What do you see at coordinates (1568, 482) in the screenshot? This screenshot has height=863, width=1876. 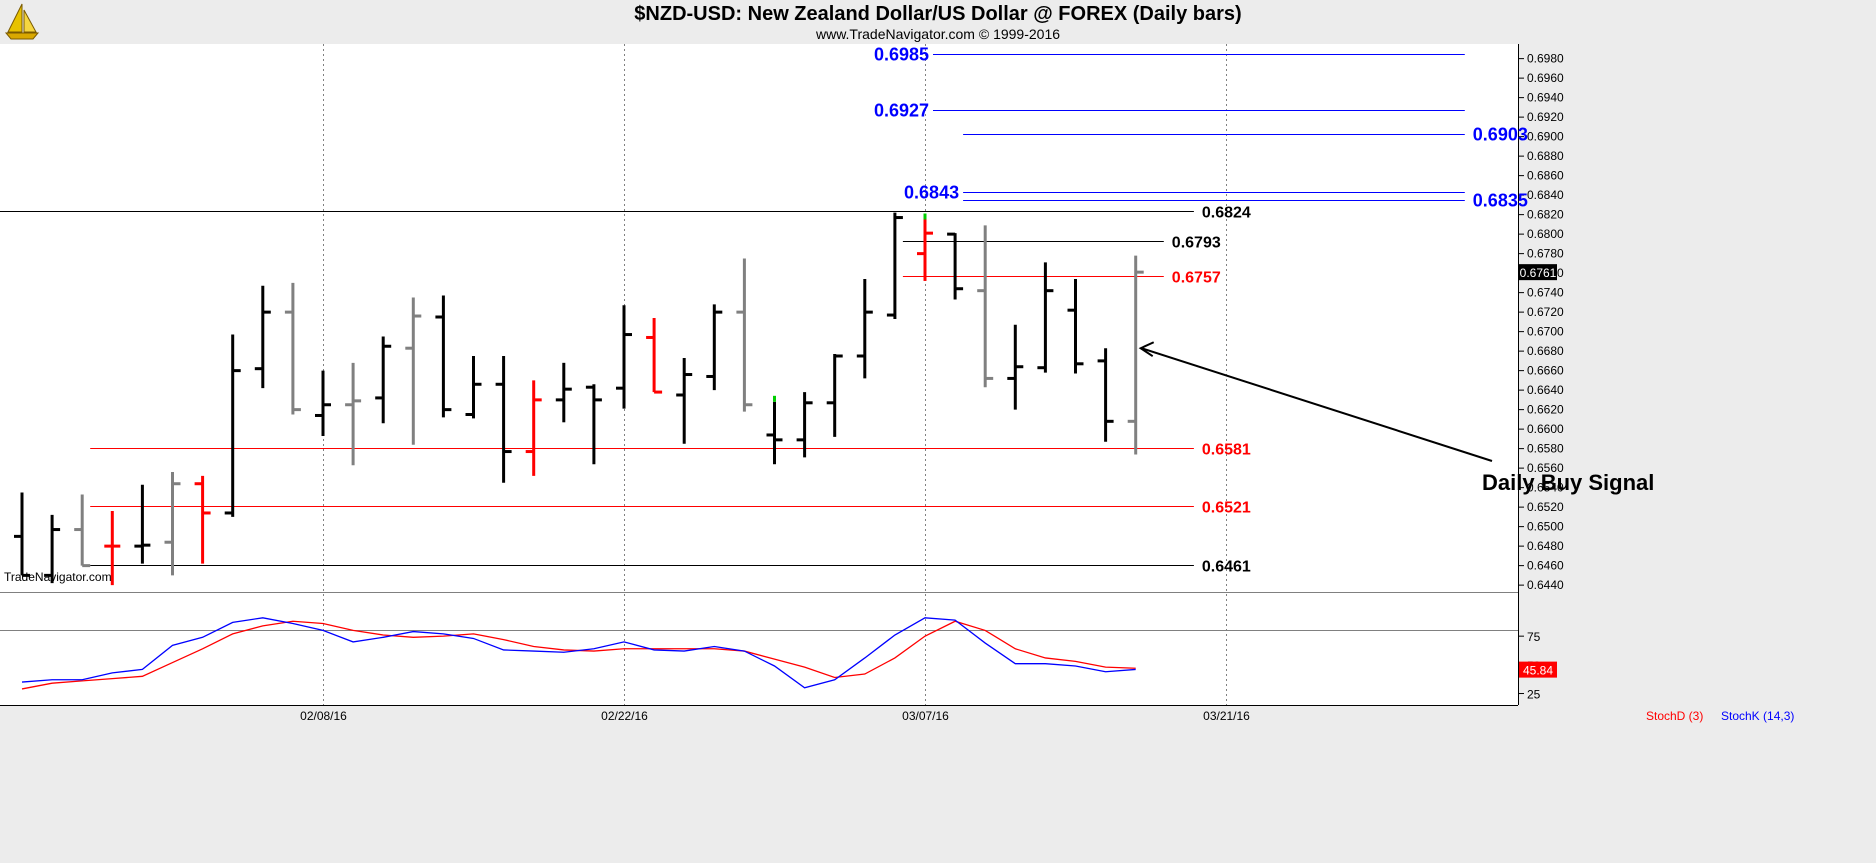 I see `buy-signal-label: Daily Buy Signal` at bounding box center [1568, 482].